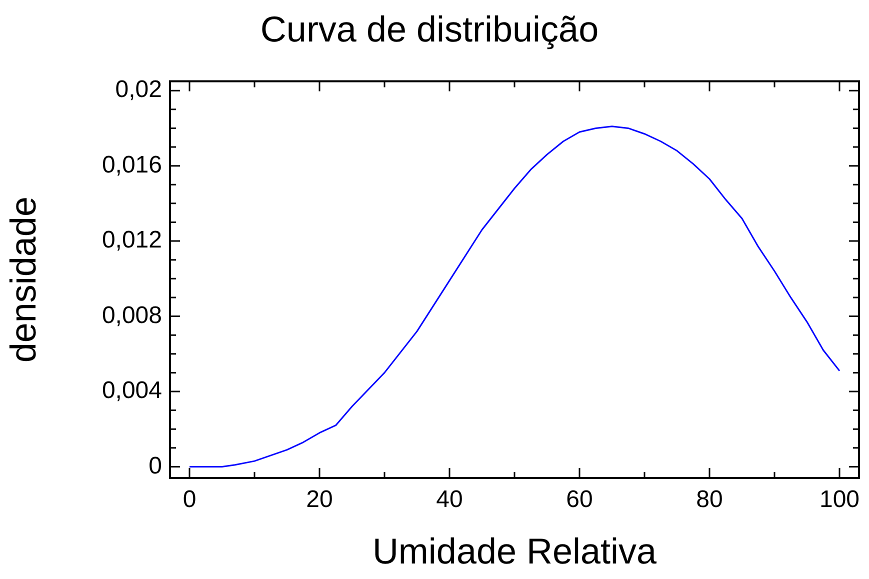 The width and height of the screenshot is (869, 579). What do you see at coordinates (132, 164) in the screenshot?
I see `y-tick-label: 0,016` at bounding box center [132, 164].